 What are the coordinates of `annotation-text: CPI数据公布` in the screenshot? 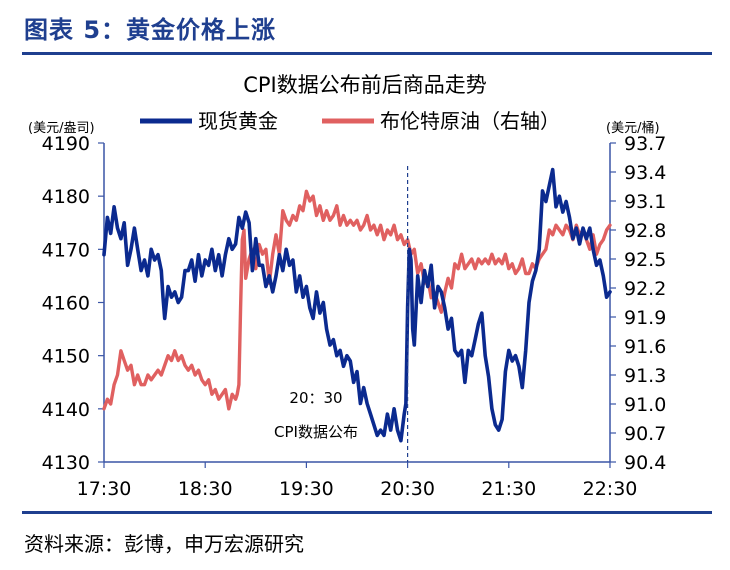 It's located at (316, 432).